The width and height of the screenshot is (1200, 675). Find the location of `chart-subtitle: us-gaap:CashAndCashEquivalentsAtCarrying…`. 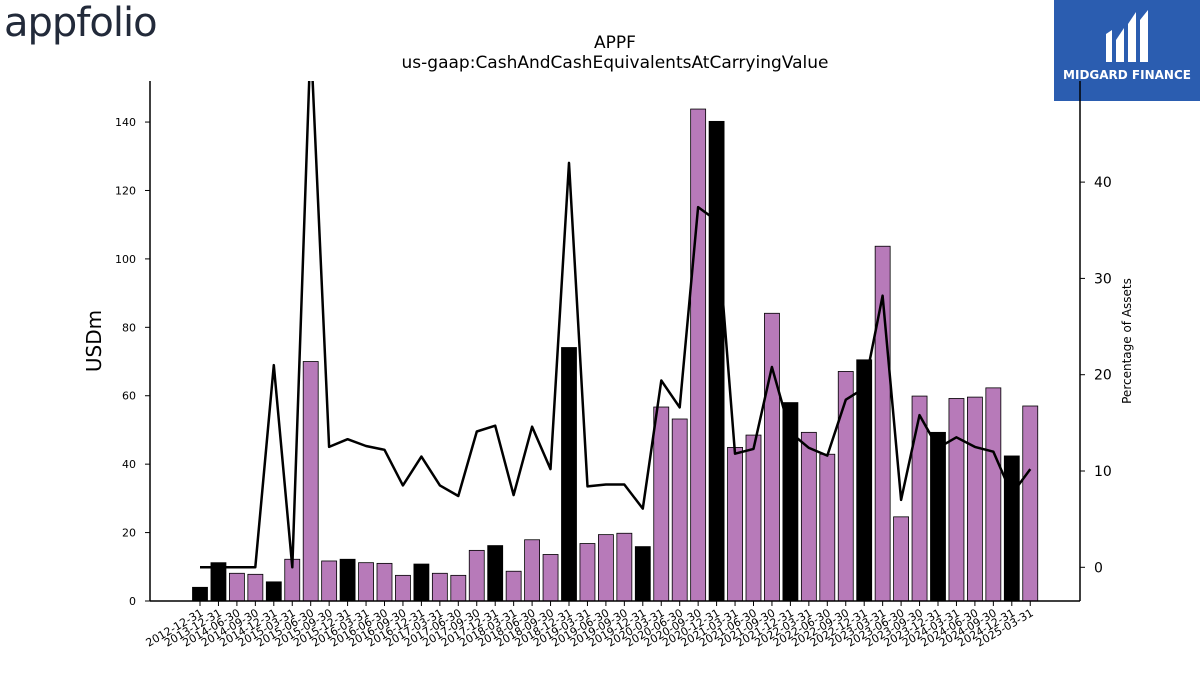

chart-subtitle: us-gaap:CashAndCashEquivalentsAtCarrying… is located at coordinates (615, 63).